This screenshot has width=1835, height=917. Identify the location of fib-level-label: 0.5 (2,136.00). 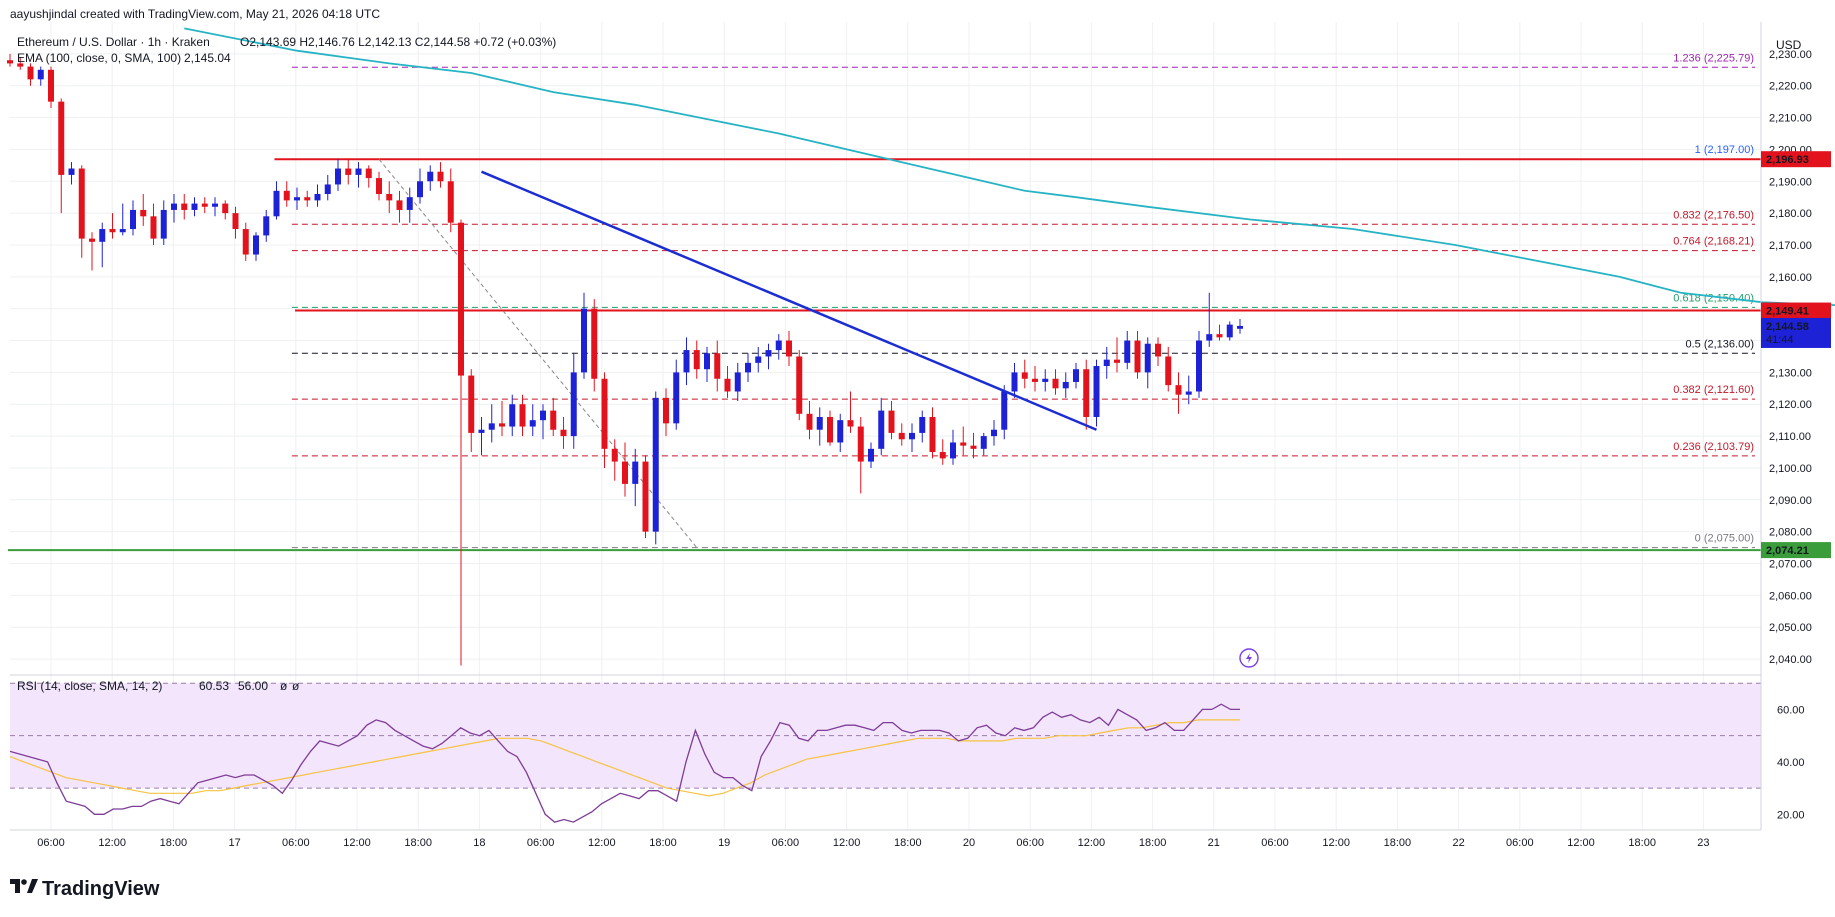
(1720, 344).